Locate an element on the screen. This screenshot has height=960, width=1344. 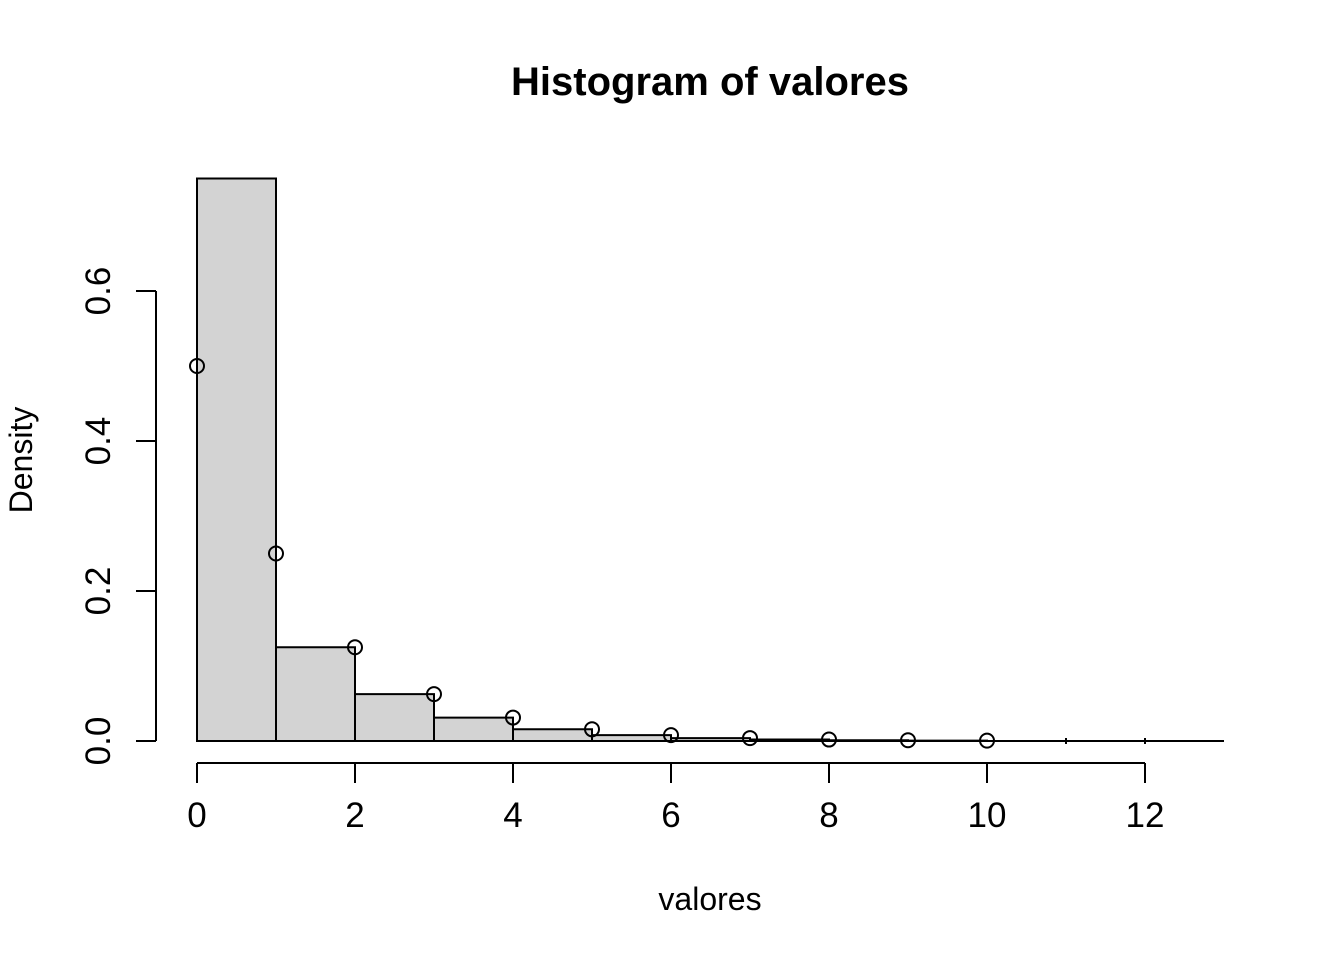
x-tick-label: 0 is located at coordinates (196, 815).